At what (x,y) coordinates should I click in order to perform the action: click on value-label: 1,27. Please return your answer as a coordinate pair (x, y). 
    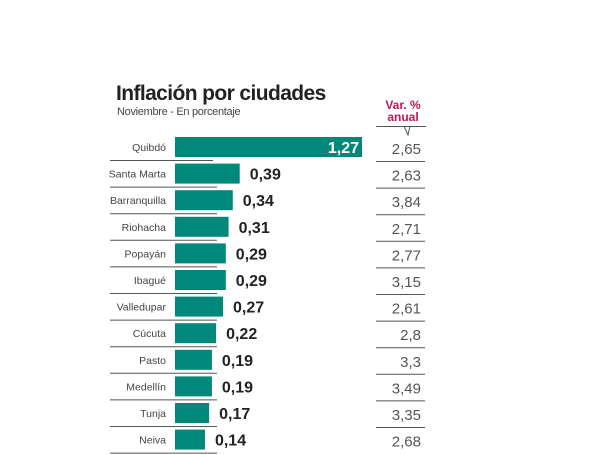
    Looking at the image, I should click on (343, 148).